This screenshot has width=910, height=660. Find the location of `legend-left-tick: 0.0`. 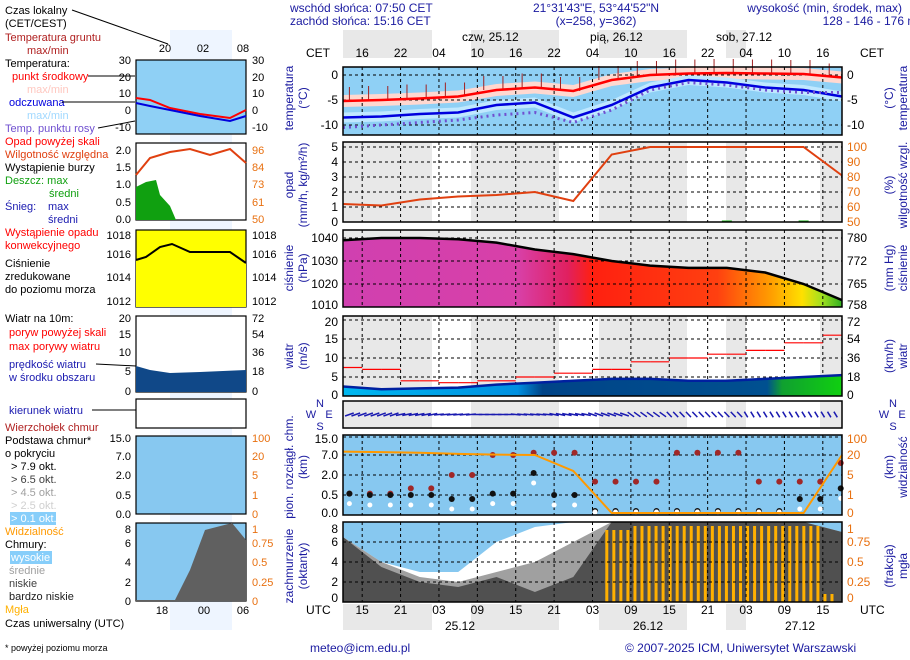

legend-left-tick: 0.0 is located at coordinates (123, 220).